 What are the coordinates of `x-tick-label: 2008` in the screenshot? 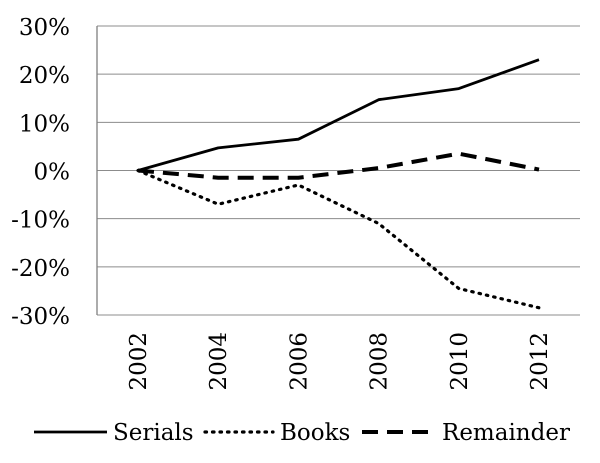 It's located at (380, 361).